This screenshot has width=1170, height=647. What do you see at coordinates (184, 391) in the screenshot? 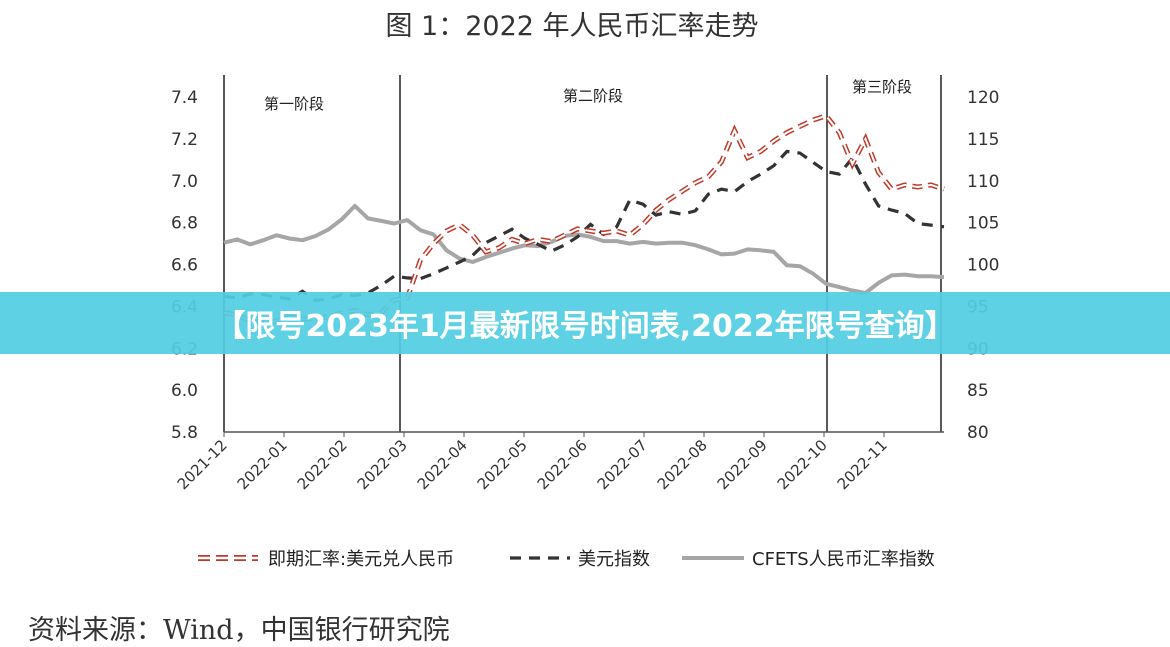
I see `left-tick-label: 6.0` at bounding box center [184, 391].